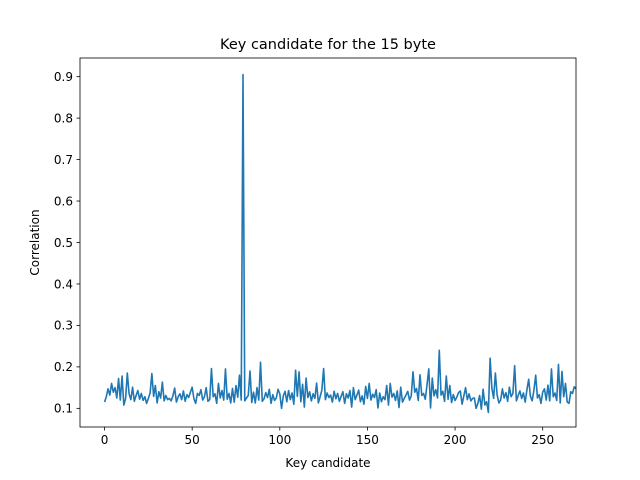 This screenshot has height=480, width=640. What do you see at coordinates (63, 77) in the screenshot?
I see `y-tick-label: 0.9` at bounding box center [63, 77].